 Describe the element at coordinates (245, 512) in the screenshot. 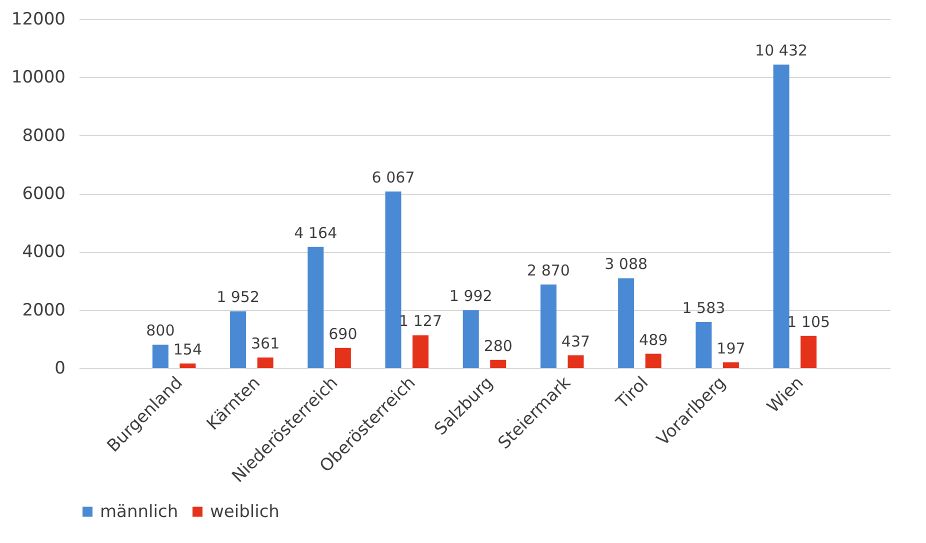

I see `legend-label: weiblich` at that location.